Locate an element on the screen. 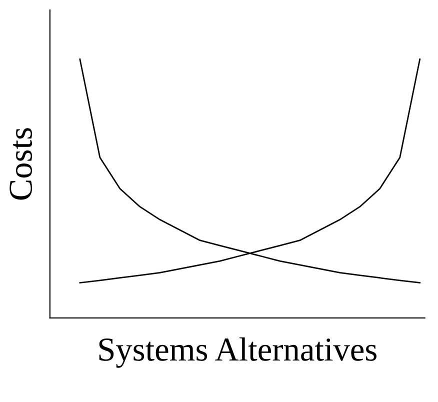  x-axis-title: Systems Alternatives is located at coordinates (237, 352).